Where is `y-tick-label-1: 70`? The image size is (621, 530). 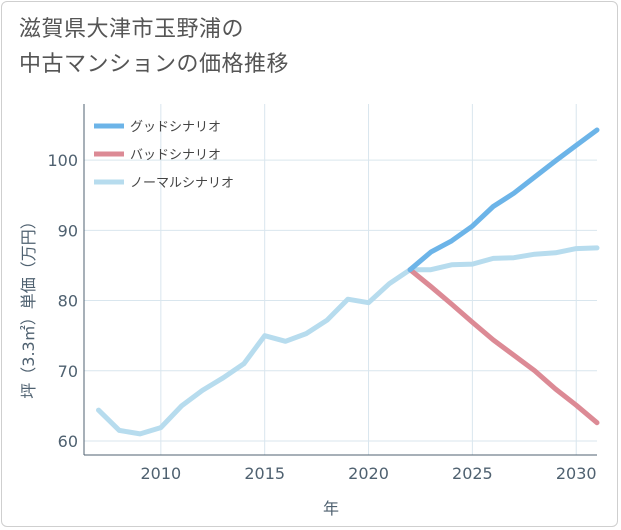 y-tick-label-1: 70 is located at coordinates (68, 371).